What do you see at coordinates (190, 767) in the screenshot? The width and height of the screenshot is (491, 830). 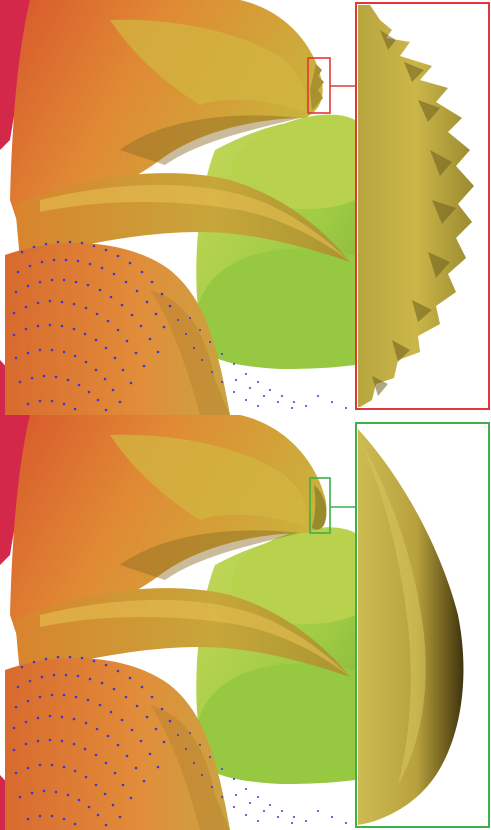 I see `lower-body-shade-b` at bounding box center [190, 767].